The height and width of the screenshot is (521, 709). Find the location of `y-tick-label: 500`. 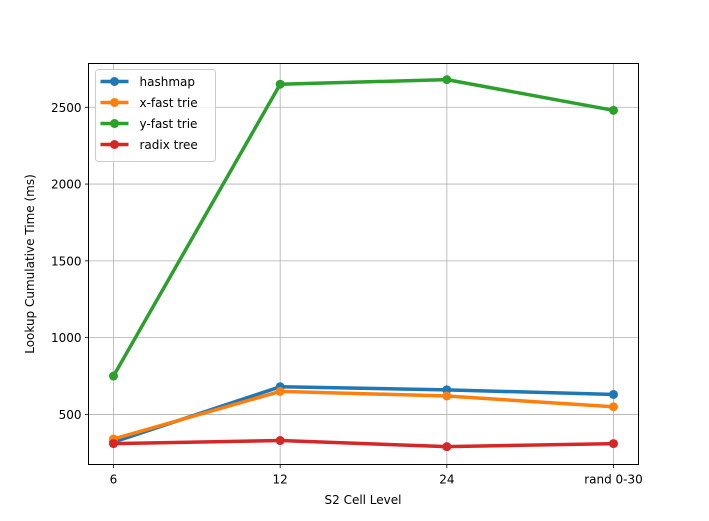

y-tick-label: 500 is located at coordinates (70, 415).